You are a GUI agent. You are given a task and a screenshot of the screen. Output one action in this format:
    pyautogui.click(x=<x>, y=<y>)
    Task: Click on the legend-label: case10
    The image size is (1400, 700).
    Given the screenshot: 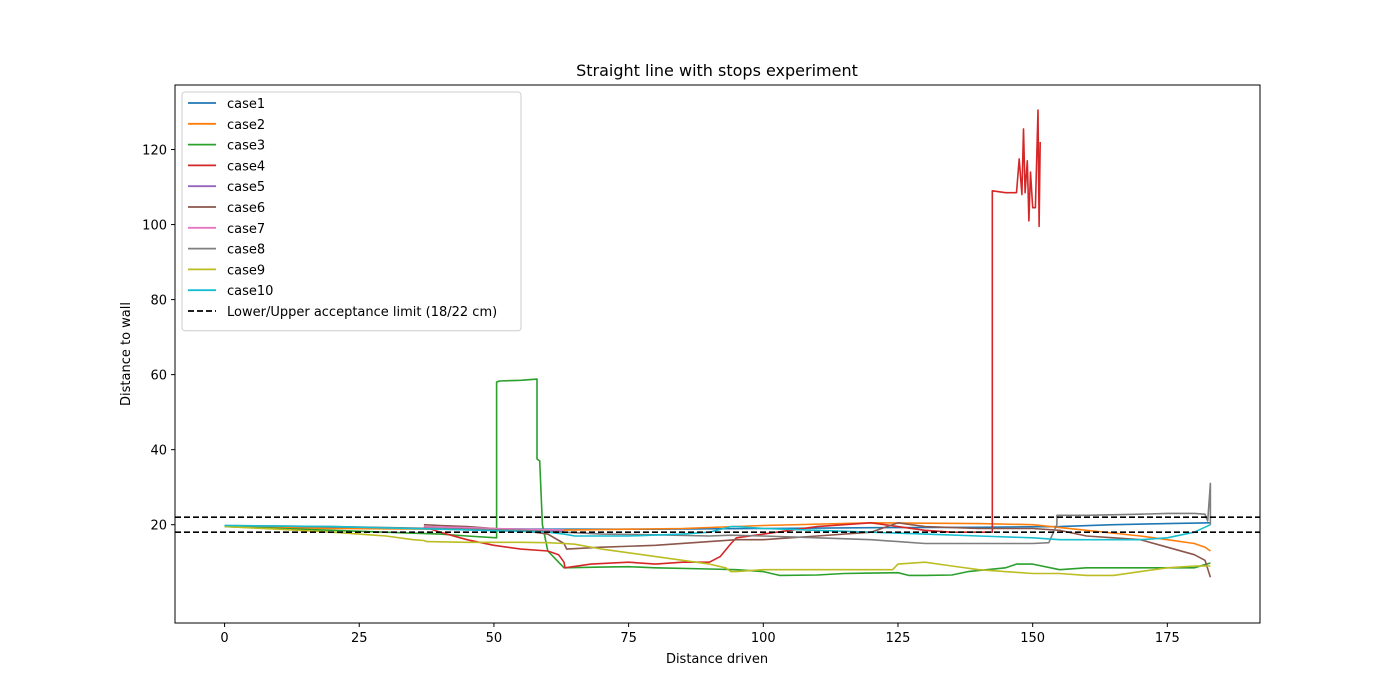 What is the action you would take?
    pyautogui.click(x=250, y=291)
    